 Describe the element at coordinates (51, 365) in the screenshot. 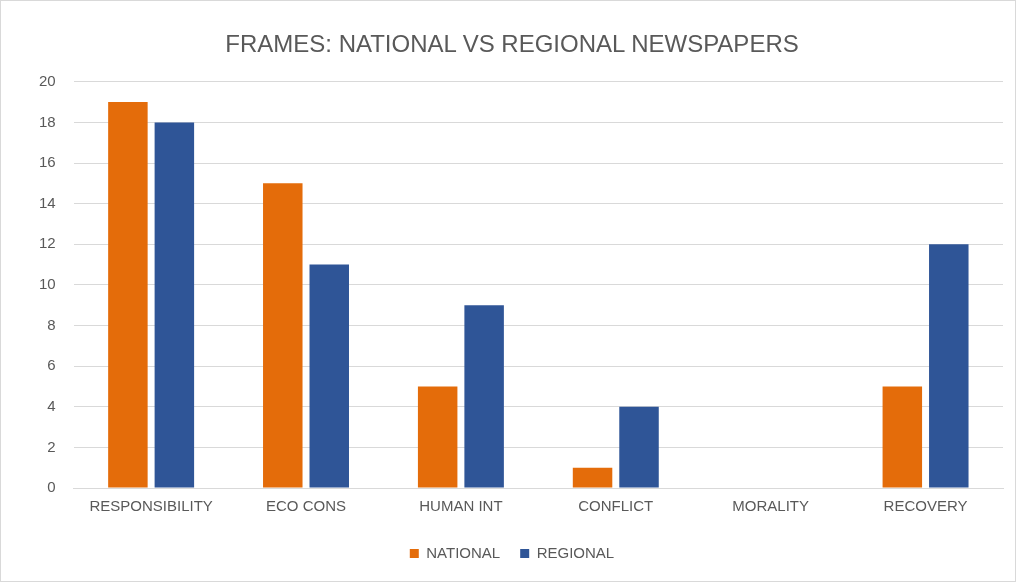

I see `y-tick-label: 6` at that location.